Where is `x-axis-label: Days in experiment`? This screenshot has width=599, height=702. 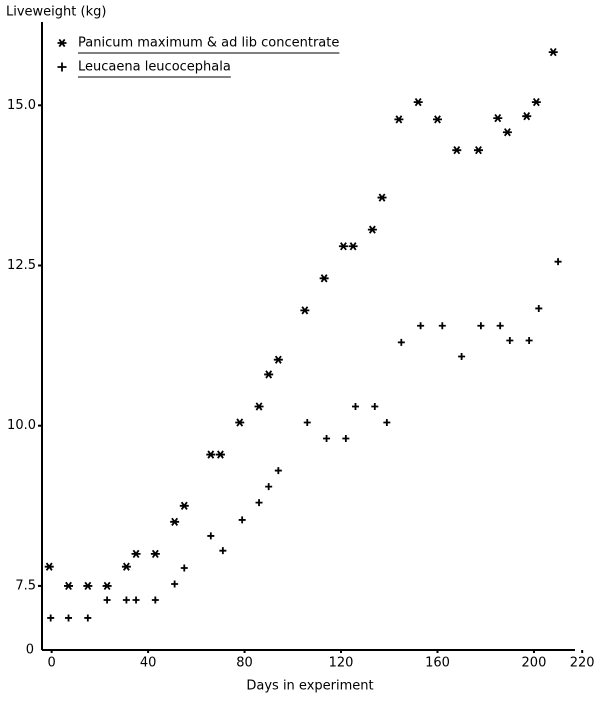
x-axis-label: Days in experiment is located at coordinates (309, 686).